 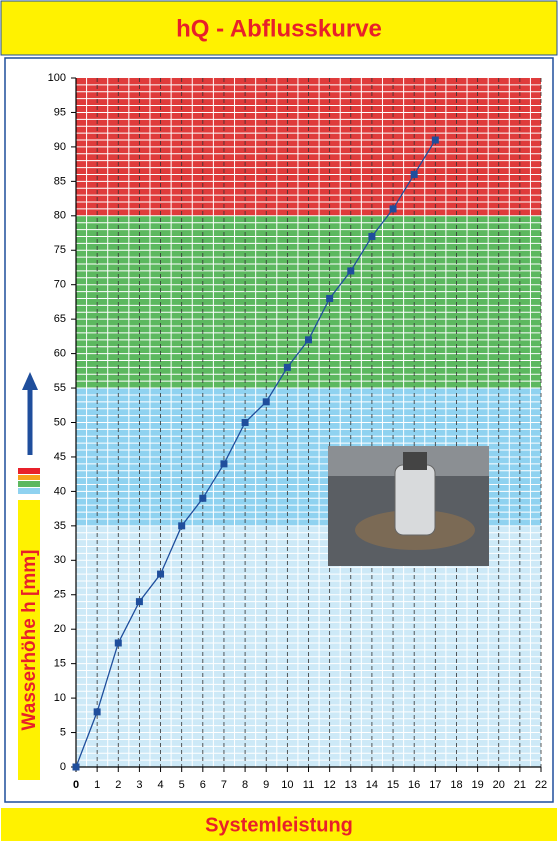 I want to click on x-tick-label: 2, so click(x=118, y=785).